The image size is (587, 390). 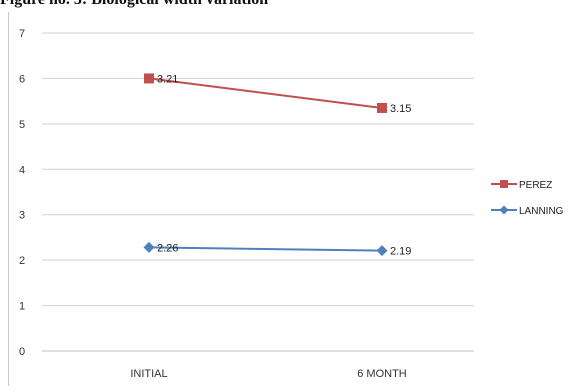 I want to click on y-tick-label: 1, so click(x=22, y=307).